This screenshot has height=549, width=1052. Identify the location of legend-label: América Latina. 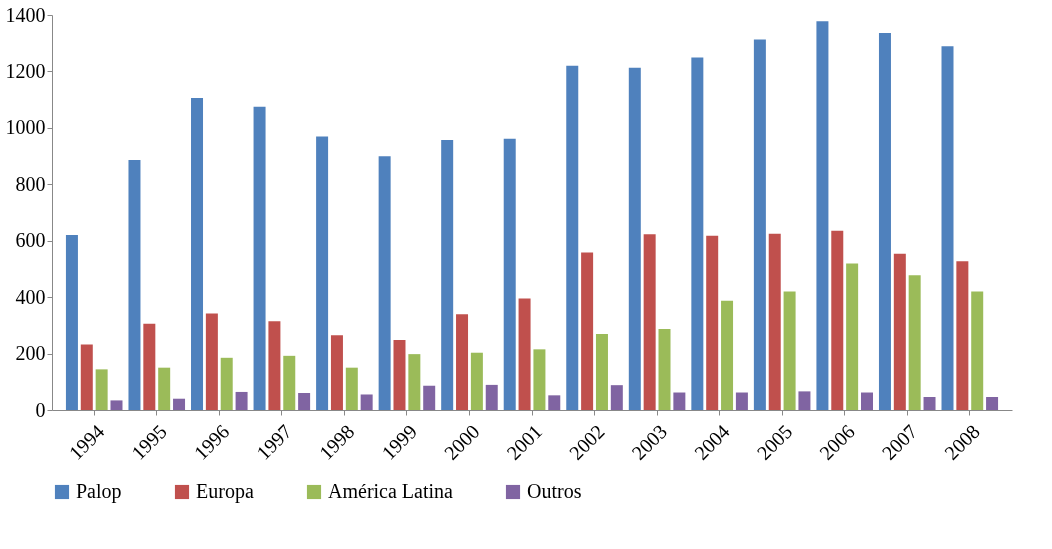
(391, 491).